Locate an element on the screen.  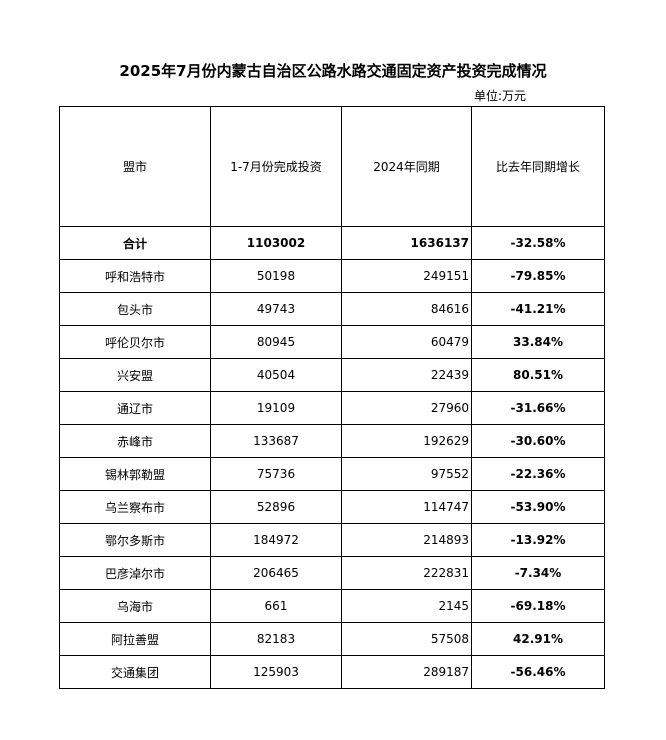
ytd-investment-cell: 50198 is located at coordinates (276, 276).